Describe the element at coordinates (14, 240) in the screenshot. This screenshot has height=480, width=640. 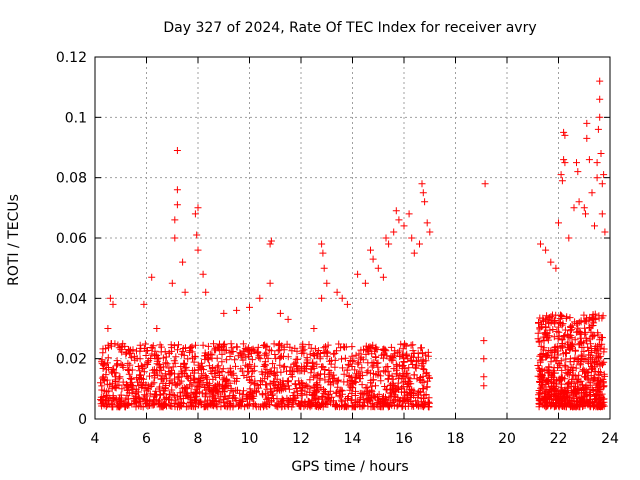
I see `y-axis-label: ROTI / TECUs` at that location.